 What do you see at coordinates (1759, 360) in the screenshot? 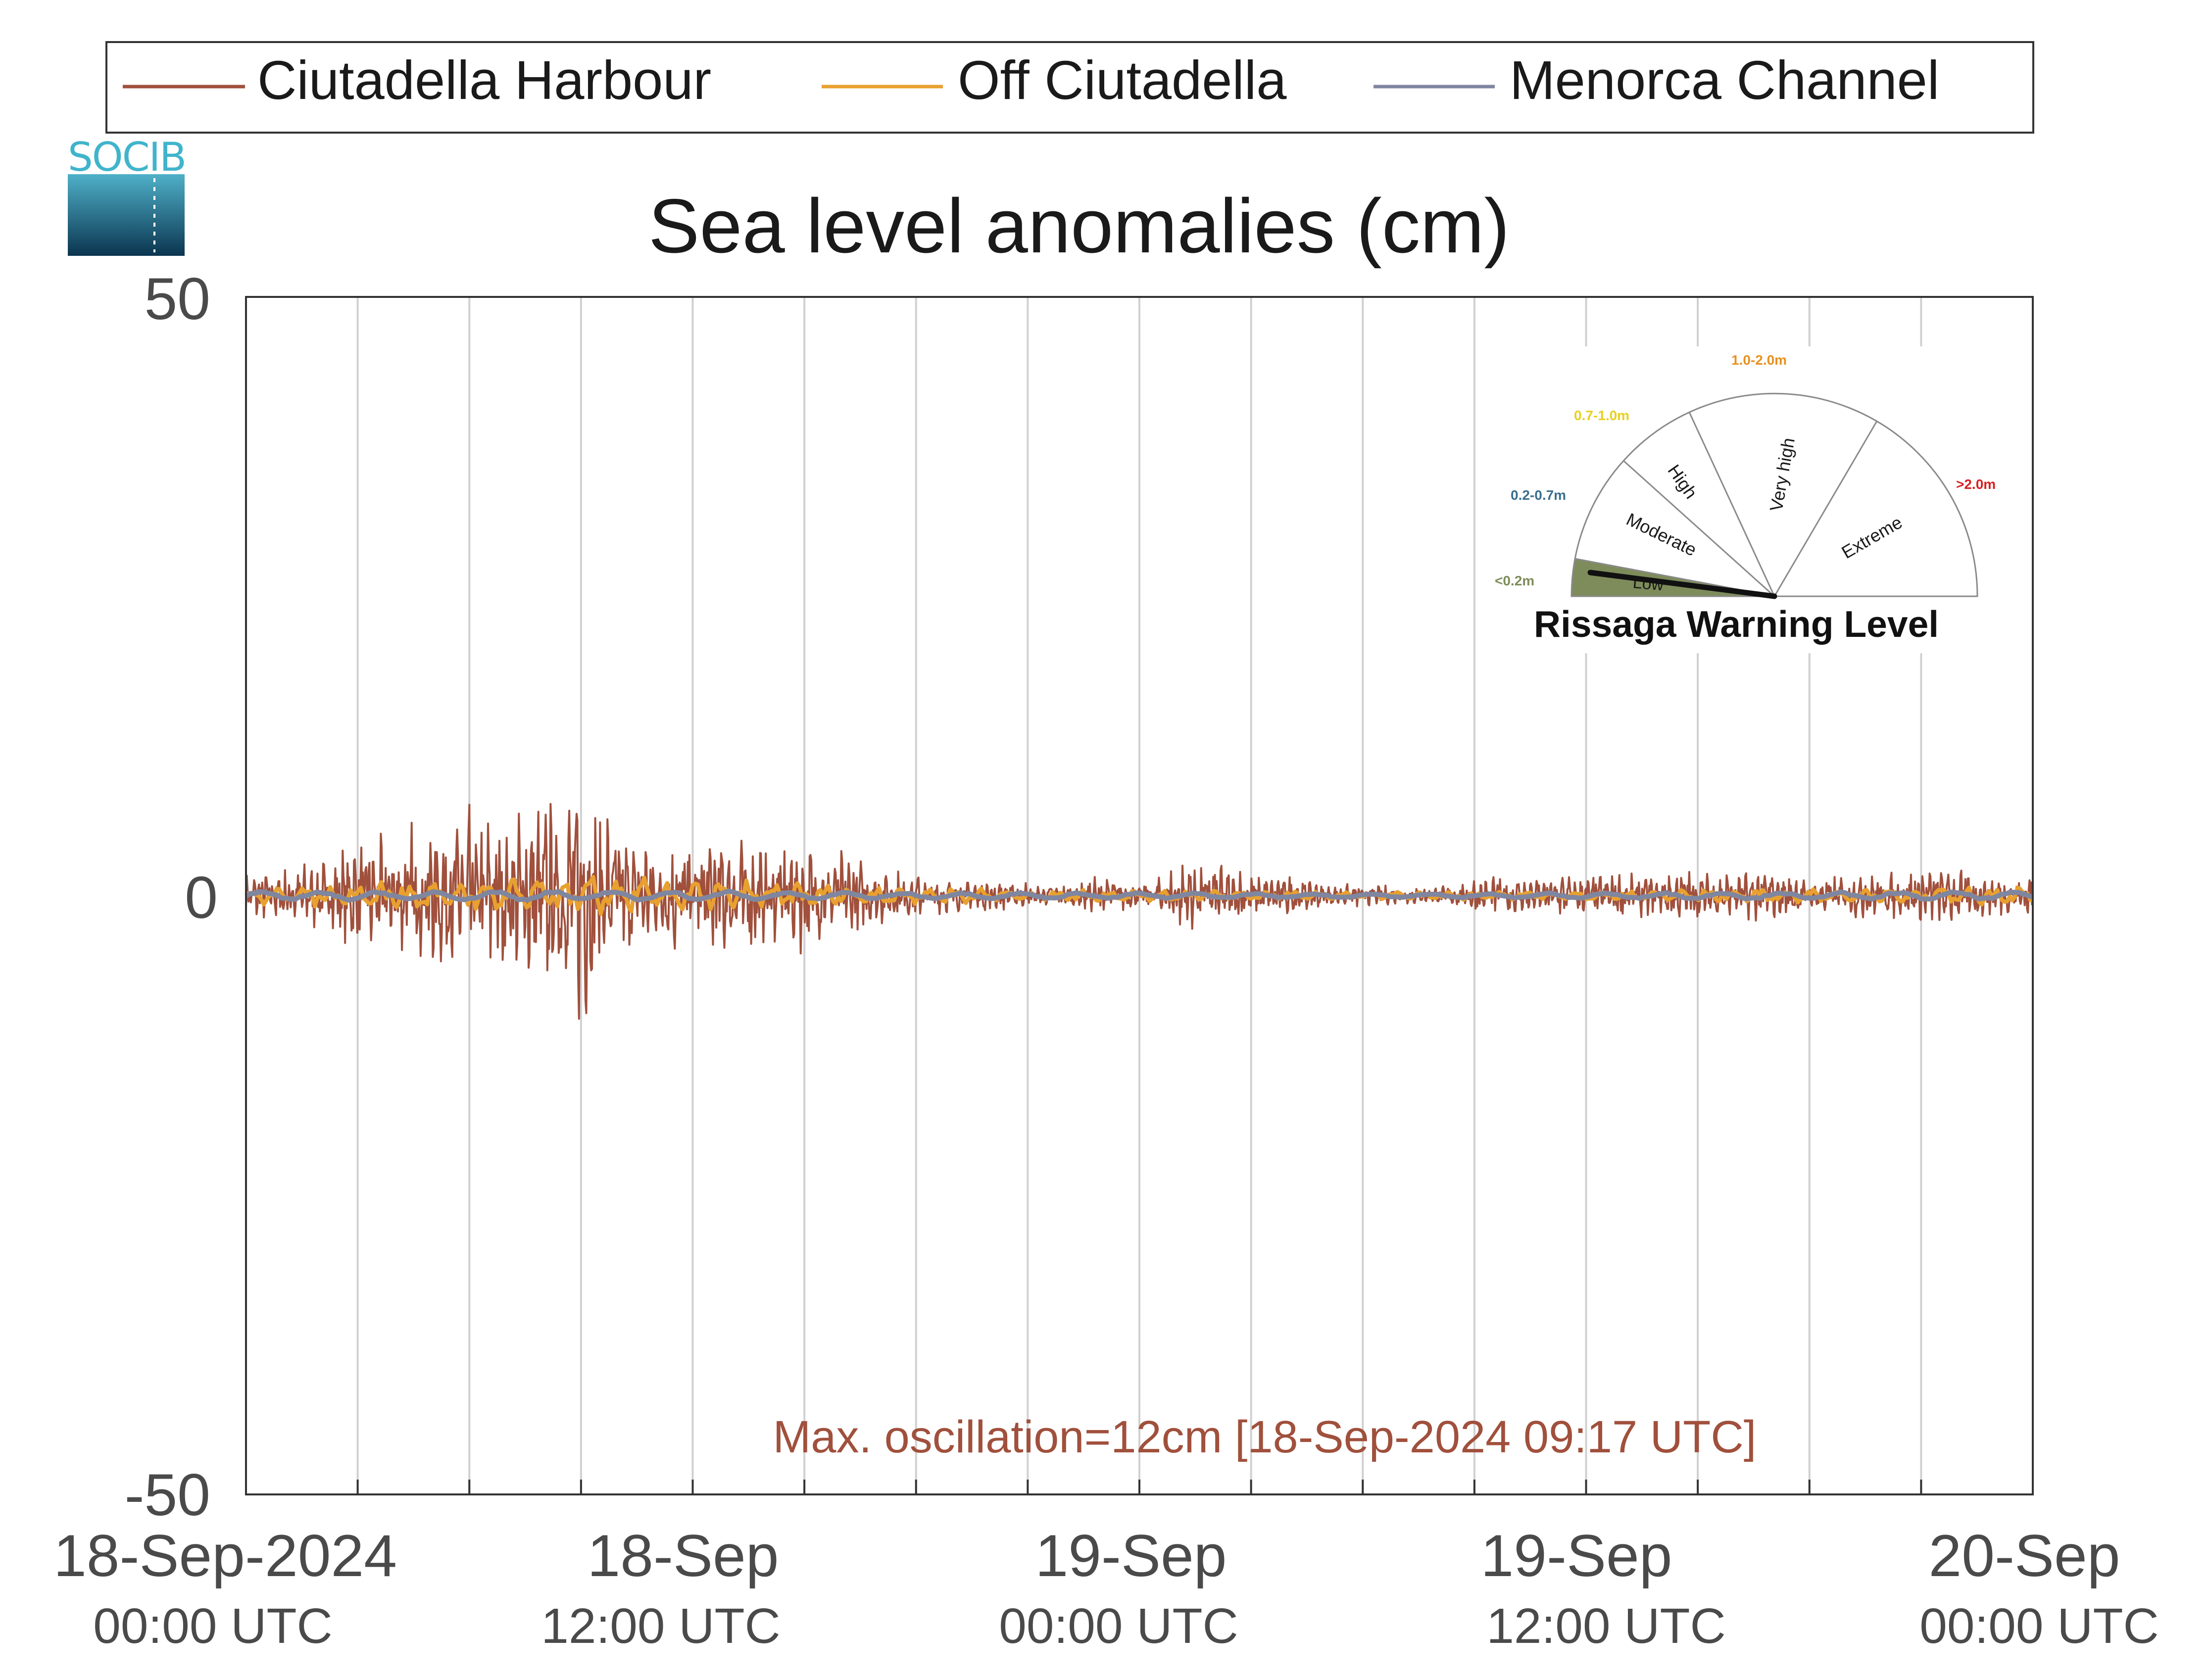
I see `gauge-range-very-high: 1.0-2.0m` at bounding box center [1759, 360].